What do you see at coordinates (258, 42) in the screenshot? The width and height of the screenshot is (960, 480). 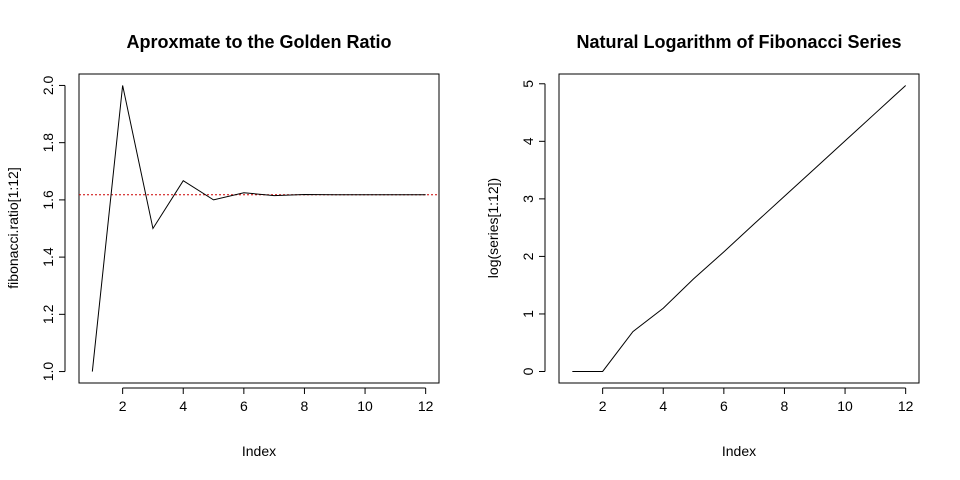 I see `chart-title: Aproxmate to the Golden Ratio` at bounding box center [258, 42].